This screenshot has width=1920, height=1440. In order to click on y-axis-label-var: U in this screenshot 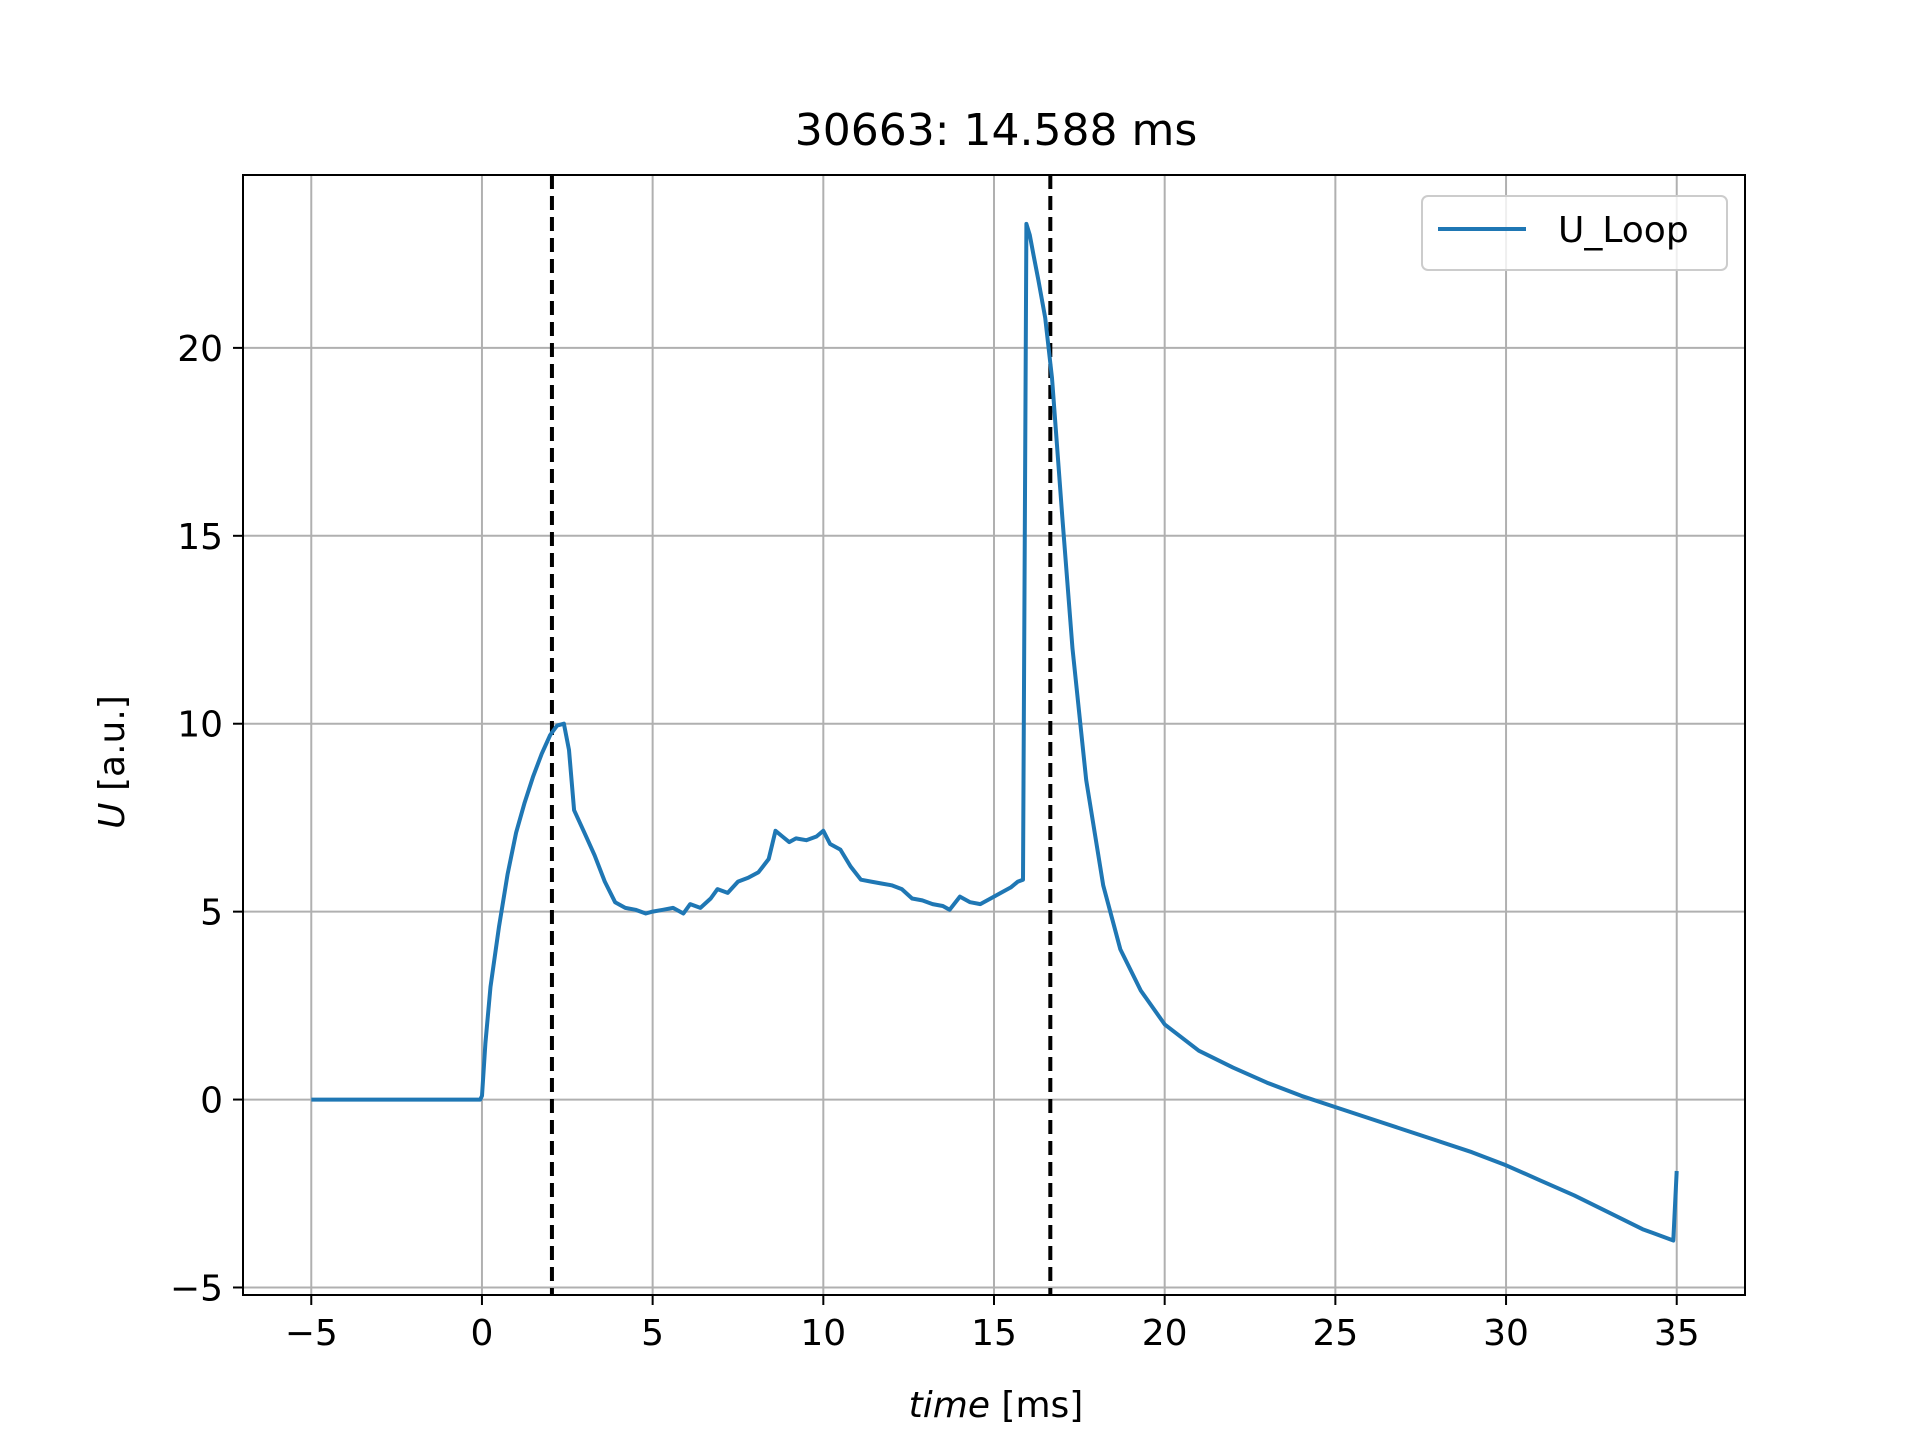, I will do `click(112, 815)`.